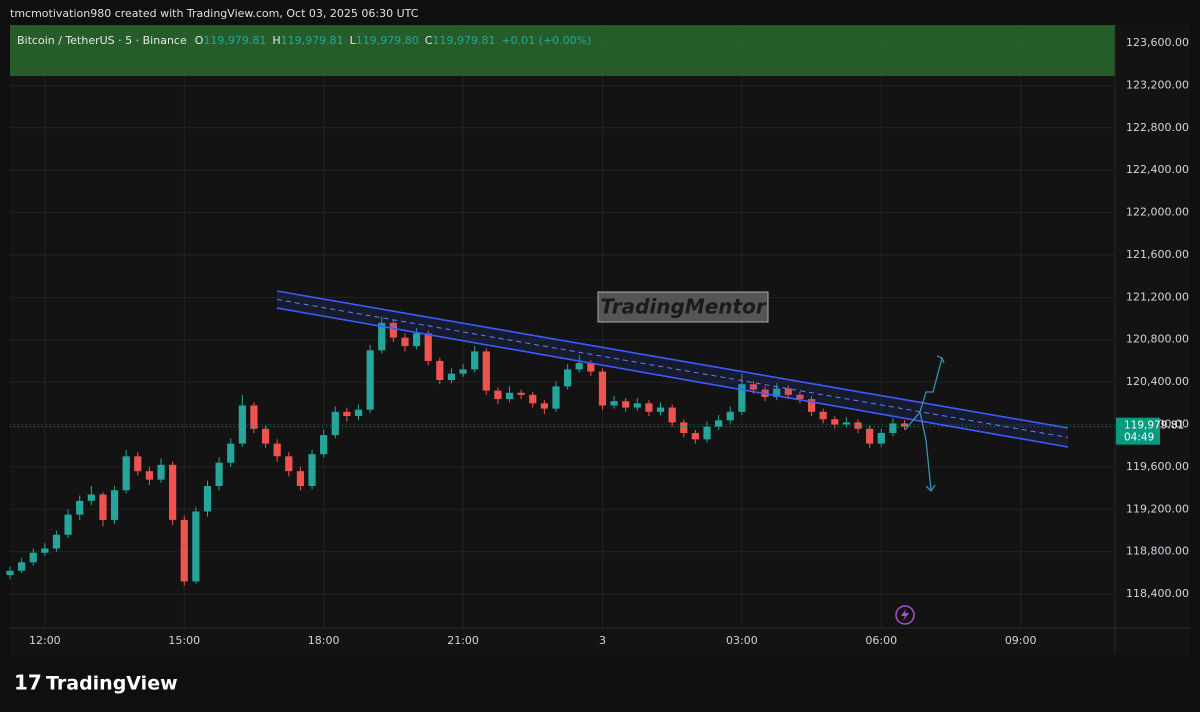 This screenshot has width=1200, height=712. I want to click on y-tick-label: 123,600.00, so click(1157, 42).